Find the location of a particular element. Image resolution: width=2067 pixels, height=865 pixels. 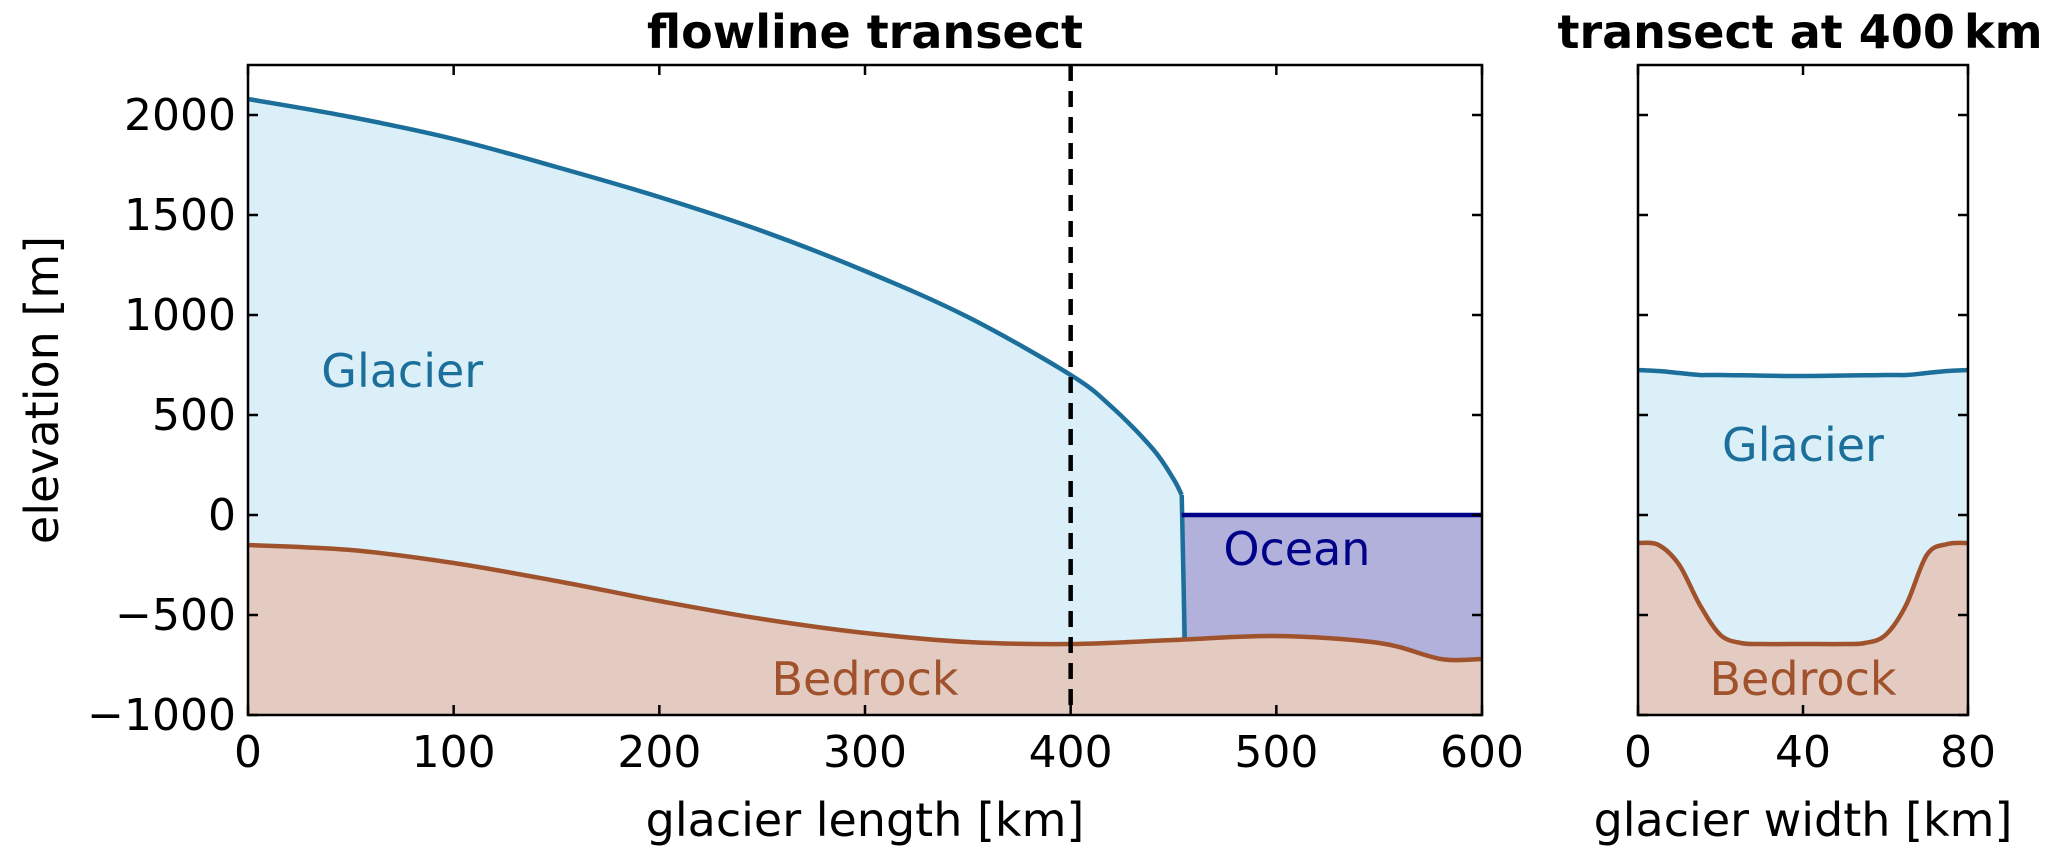

y-tick-label: 500 is located at coordinates (194, 415).